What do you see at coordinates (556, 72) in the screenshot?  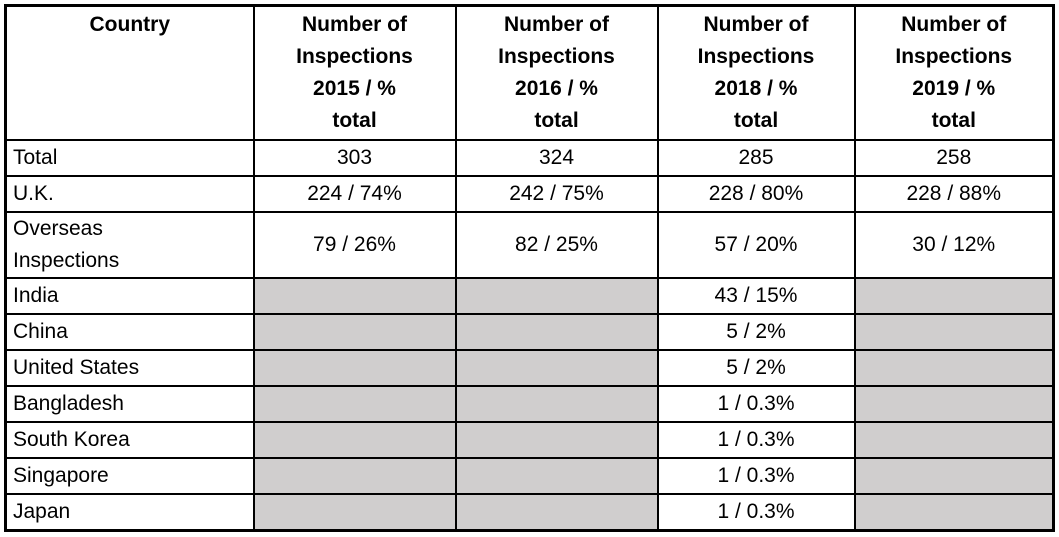 I see `column-header-year-2: Number of Inspections 2016 / % total` at bounding box center [556, 72].